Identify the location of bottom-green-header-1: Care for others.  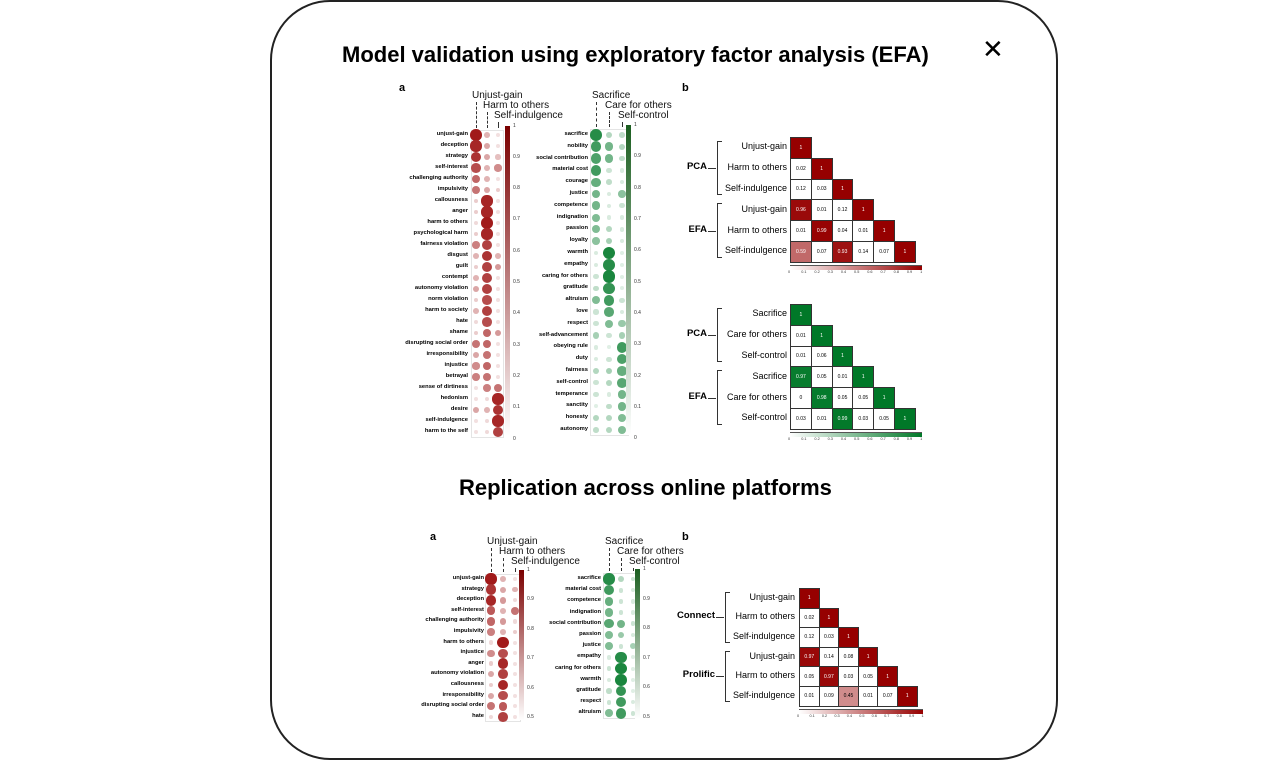
(650, 551).